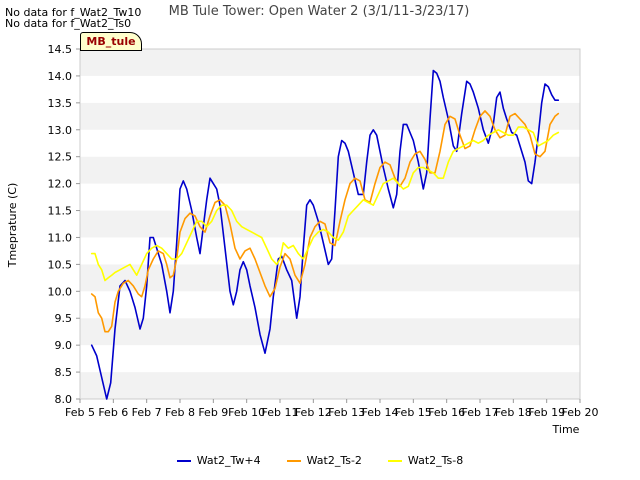 The width and height of the screenshot is (640, 480). What do you see at coordinates (111, 41) in the screenshot?
I see `site-badge: MB_tule` at bounding box center [111, 41].